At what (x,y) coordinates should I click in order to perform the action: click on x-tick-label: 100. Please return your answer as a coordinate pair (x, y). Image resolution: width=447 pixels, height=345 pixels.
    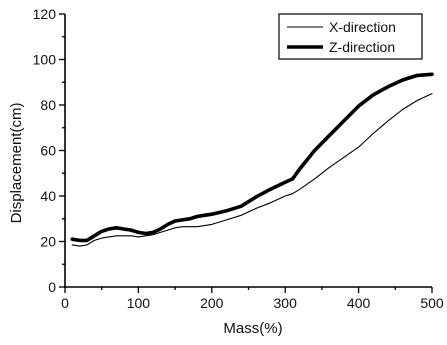
    Looking at the image, I should click on (139, 303).